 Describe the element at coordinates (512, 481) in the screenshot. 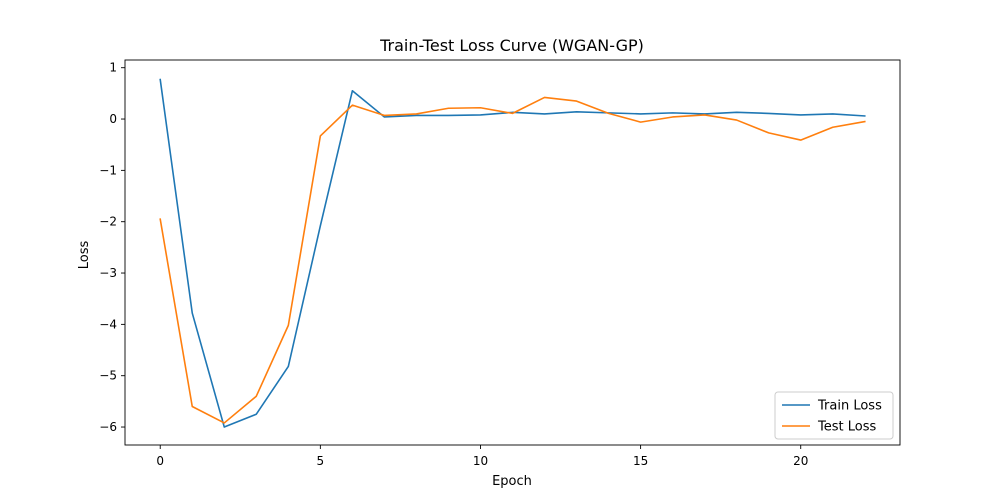

I see `x-axis-label: Epoch` at that location.